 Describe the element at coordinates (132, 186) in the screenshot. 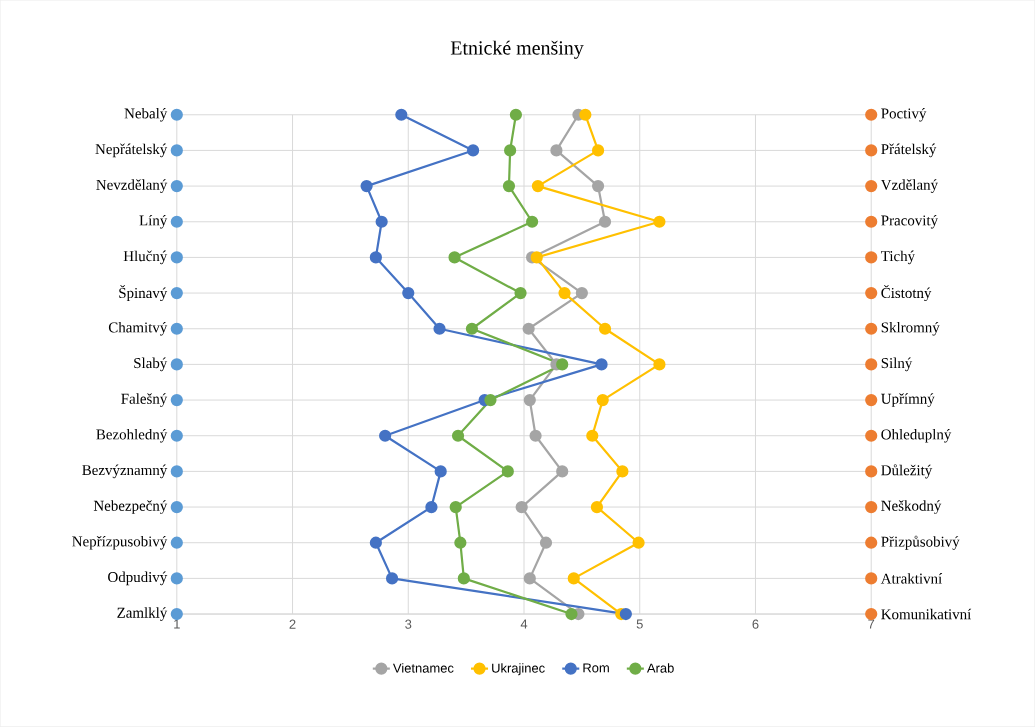

I see `y-tick-label: Nevzdělaný` at that location.